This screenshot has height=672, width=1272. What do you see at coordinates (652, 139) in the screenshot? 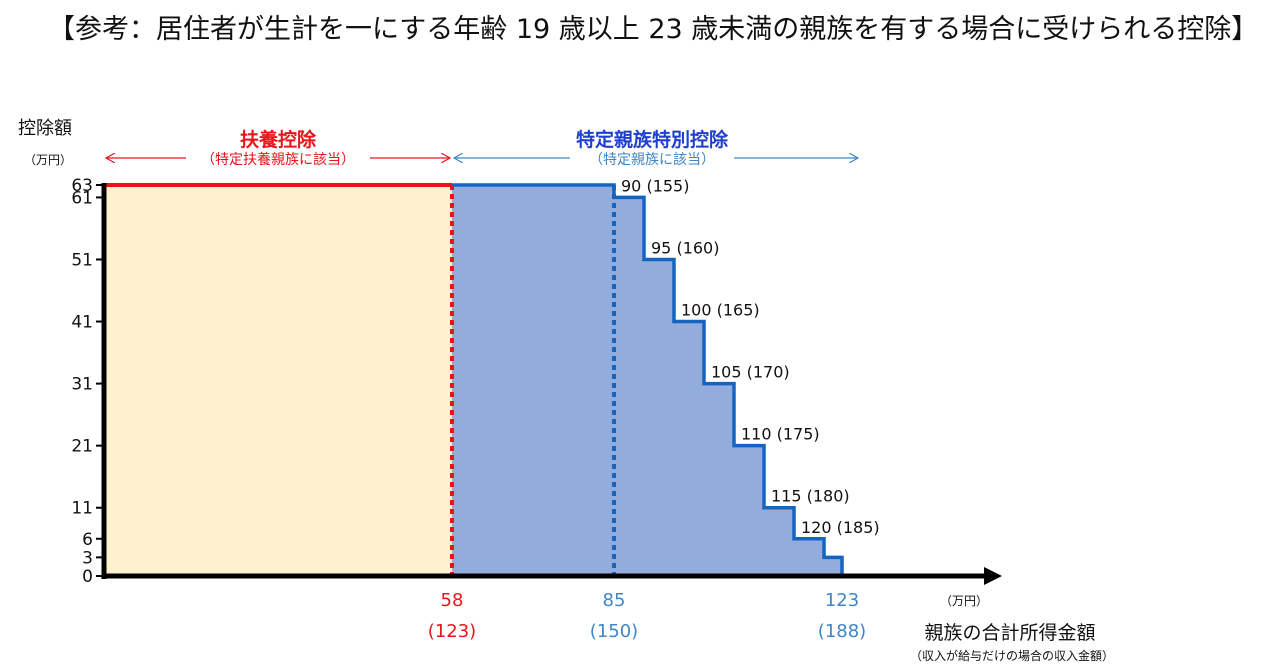
I see `tokutei-title: 特定親族特別控除` at bounding box center [652, 139].